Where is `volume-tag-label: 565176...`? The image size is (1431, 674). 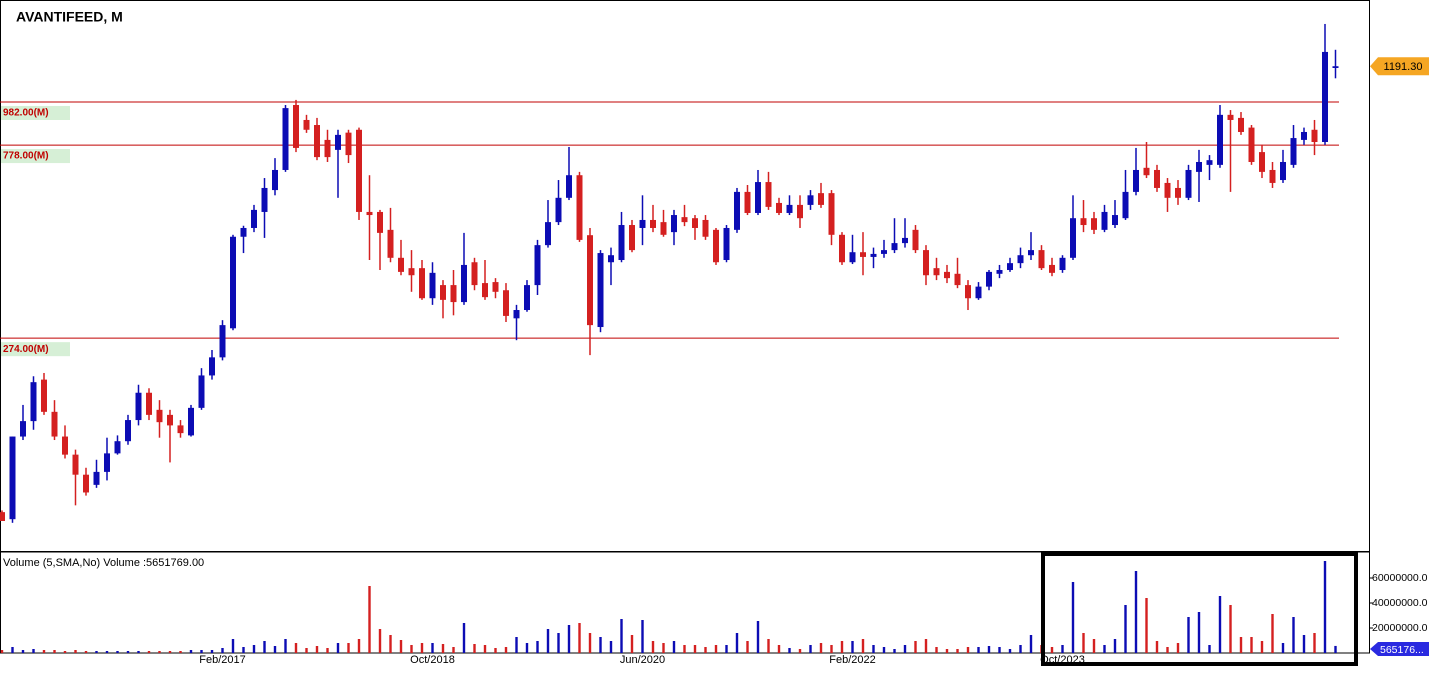
volume-tag-label: 565176... is located at coordinates (1402, 650).